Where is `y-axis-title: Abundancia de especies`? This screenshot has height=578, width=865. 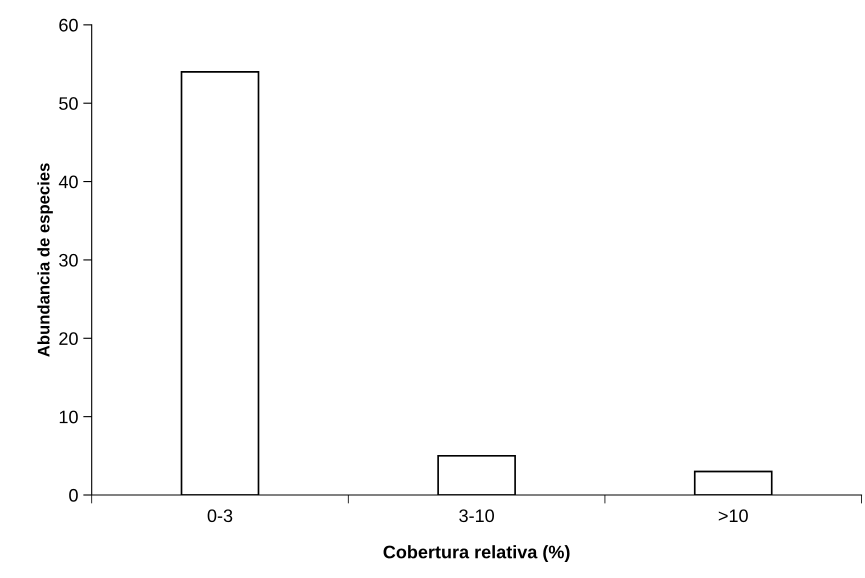 y-axis-title: Abundancia de especies is located at coordinates (45, 260).